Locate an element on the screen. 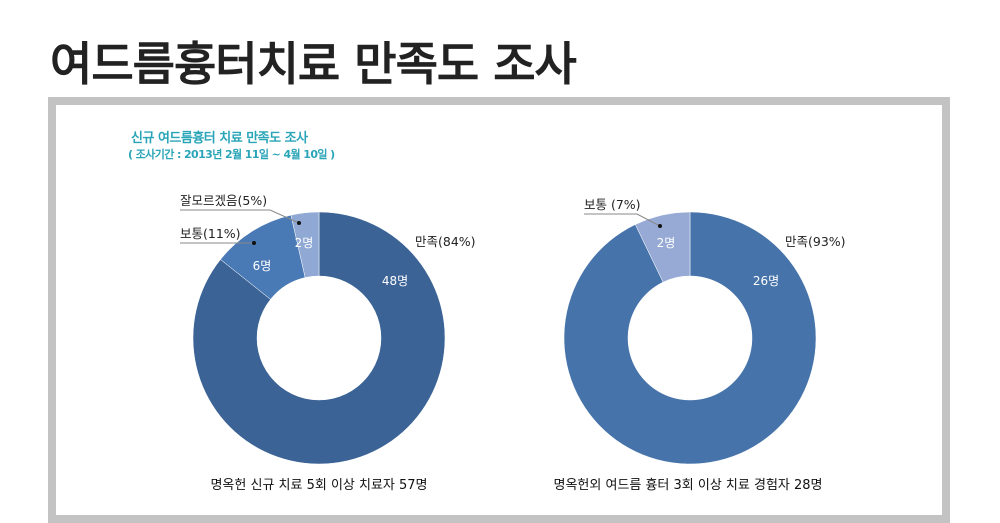 The width and height of the screenshot is (1000, 523). donut-1-callout-3: 잘모르겠음(5%) is located at coordinates (223, 200).